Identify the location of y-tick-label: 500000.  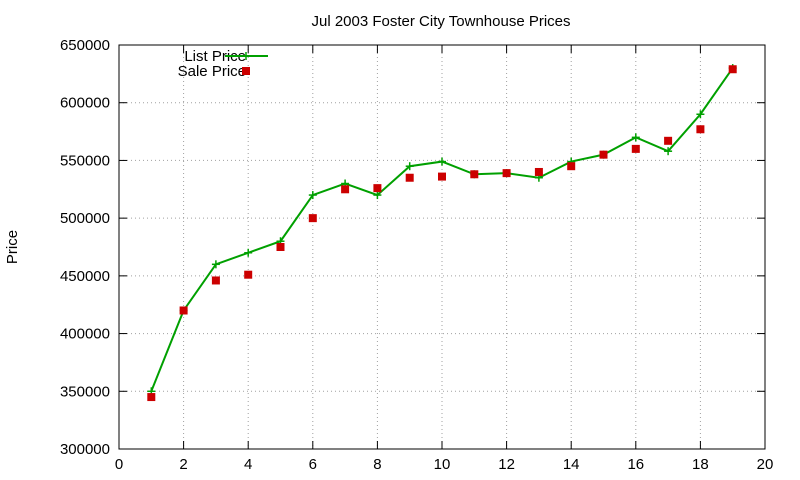
(85, 218).